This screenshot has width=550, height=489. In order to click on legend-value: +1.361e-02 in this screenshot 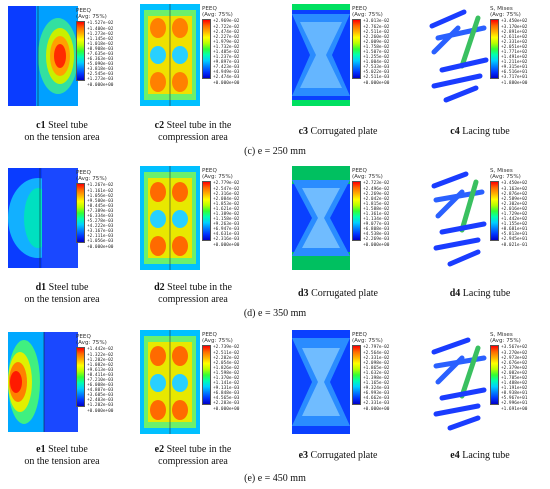, I will do `click(376, 214)`.